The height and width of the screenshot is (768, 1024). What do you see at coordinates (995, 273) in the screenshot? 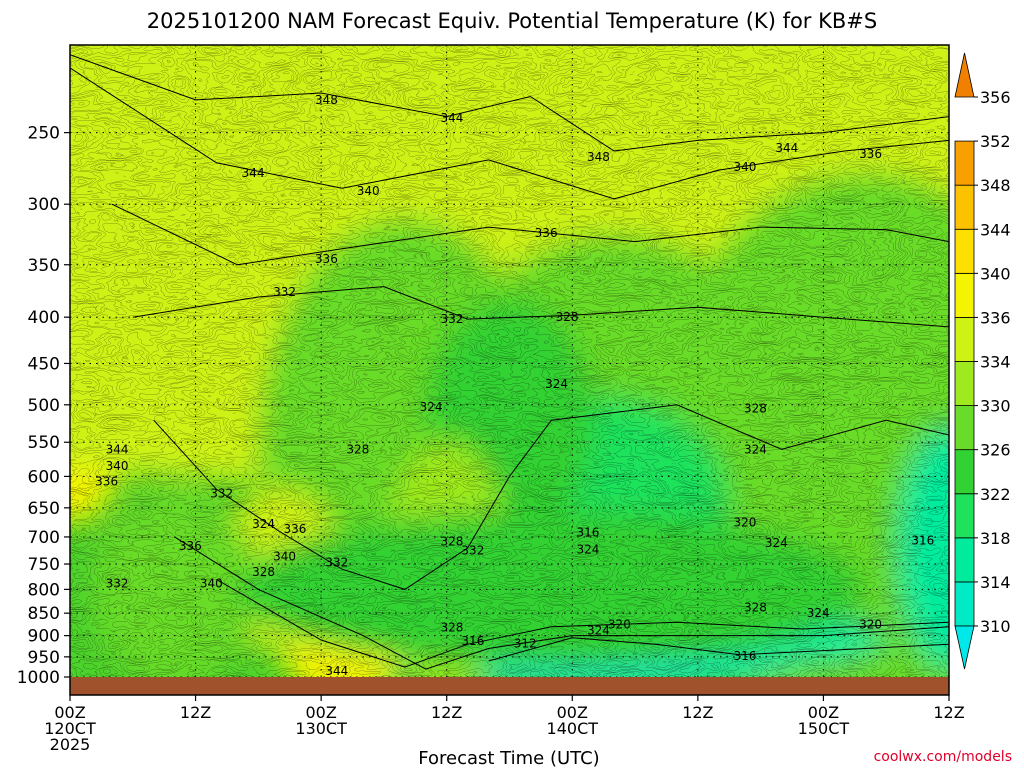
I see `colorbar-label: 340` at bounding box center [995, 273].